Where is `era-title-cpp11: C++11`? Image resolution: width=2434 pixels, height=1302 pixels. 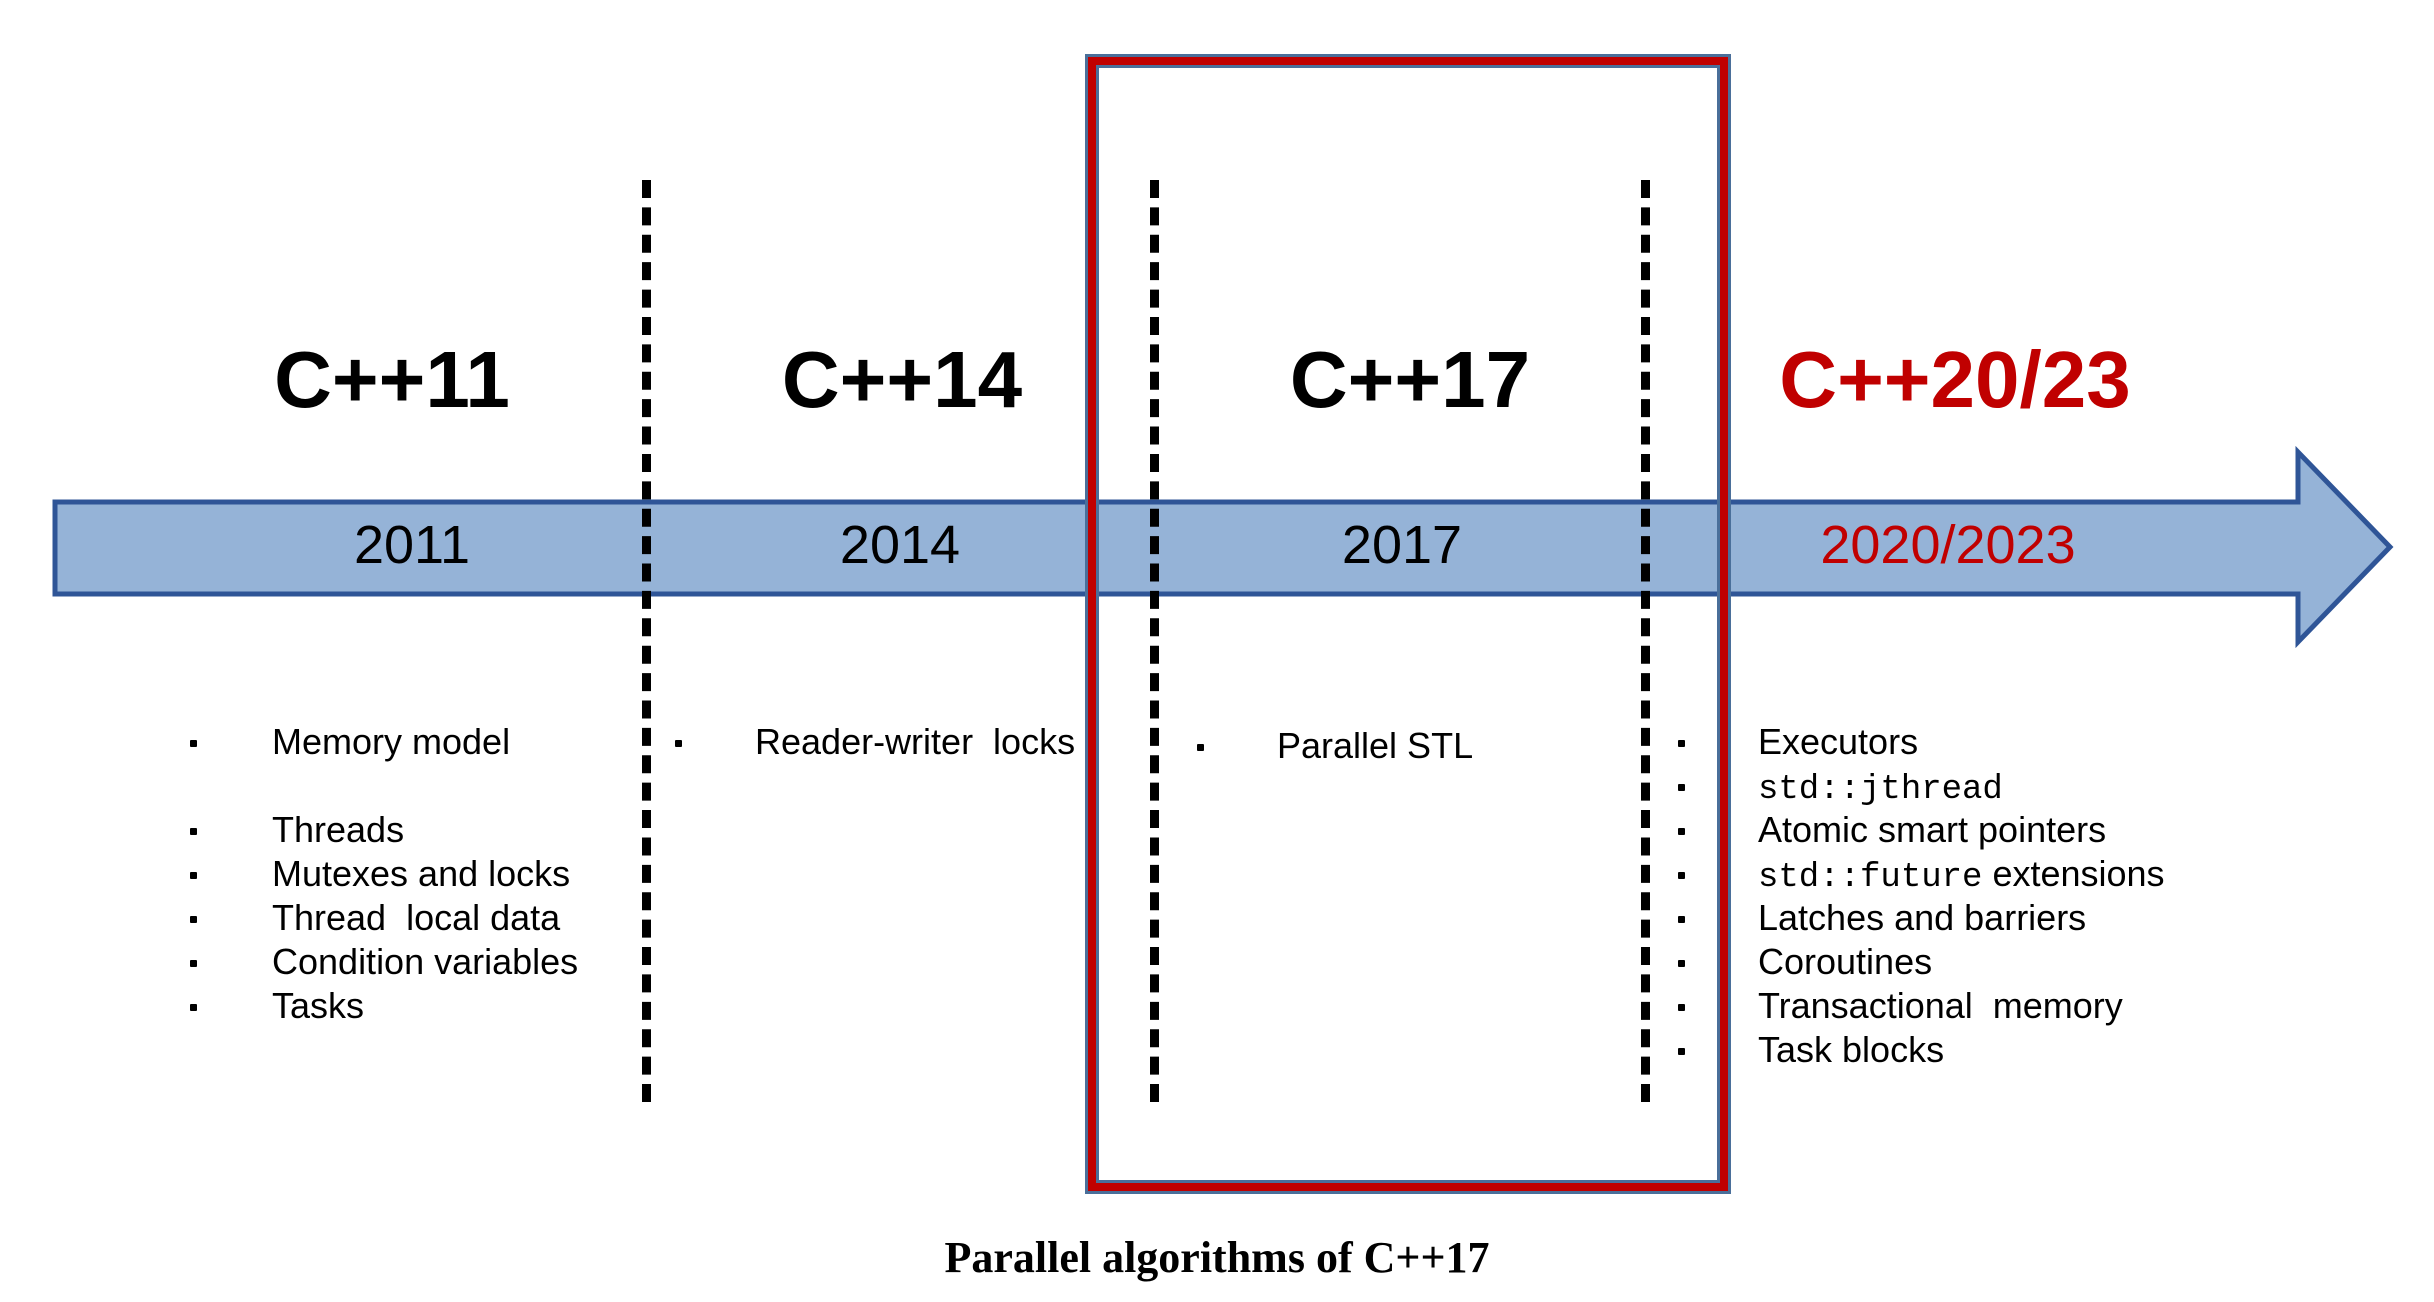 era-title-cpp11: C++11 is located at coordinates (392, 379).